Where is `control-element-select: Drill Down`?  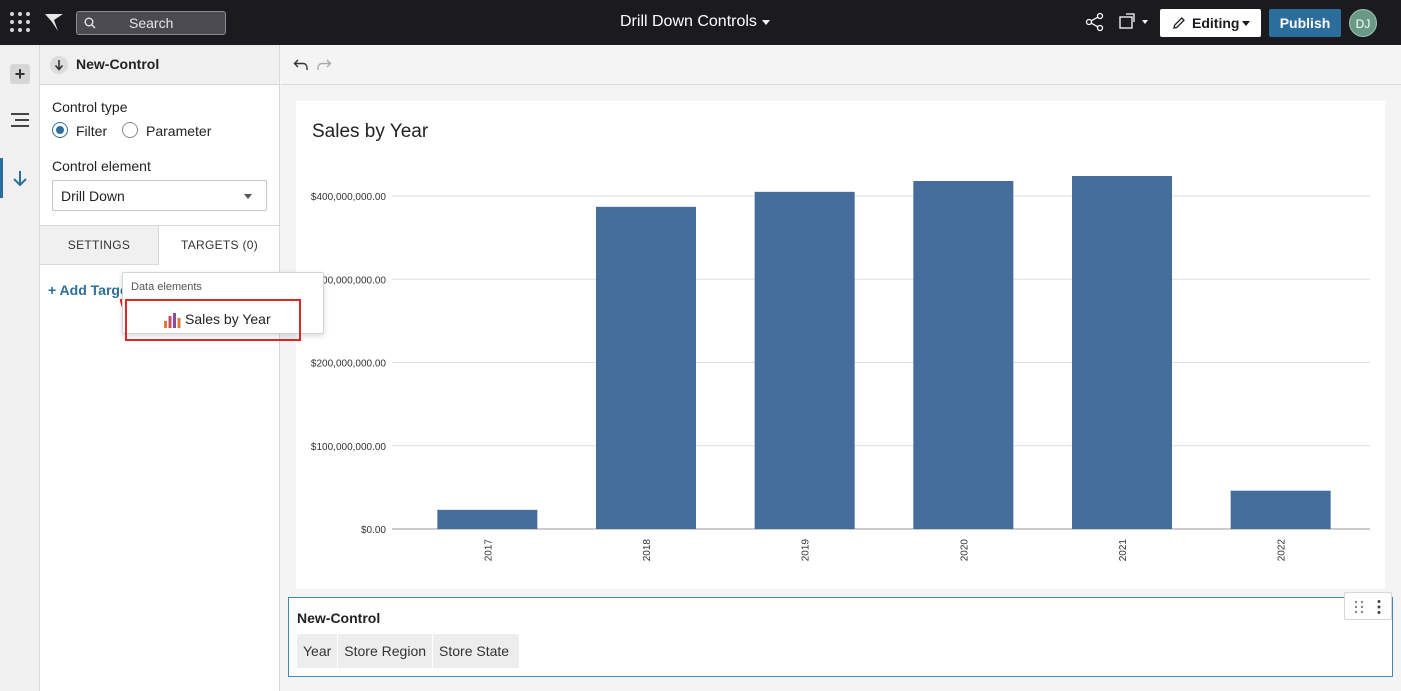
control-element-select: Drill Down is located at coordinates (159, 195).